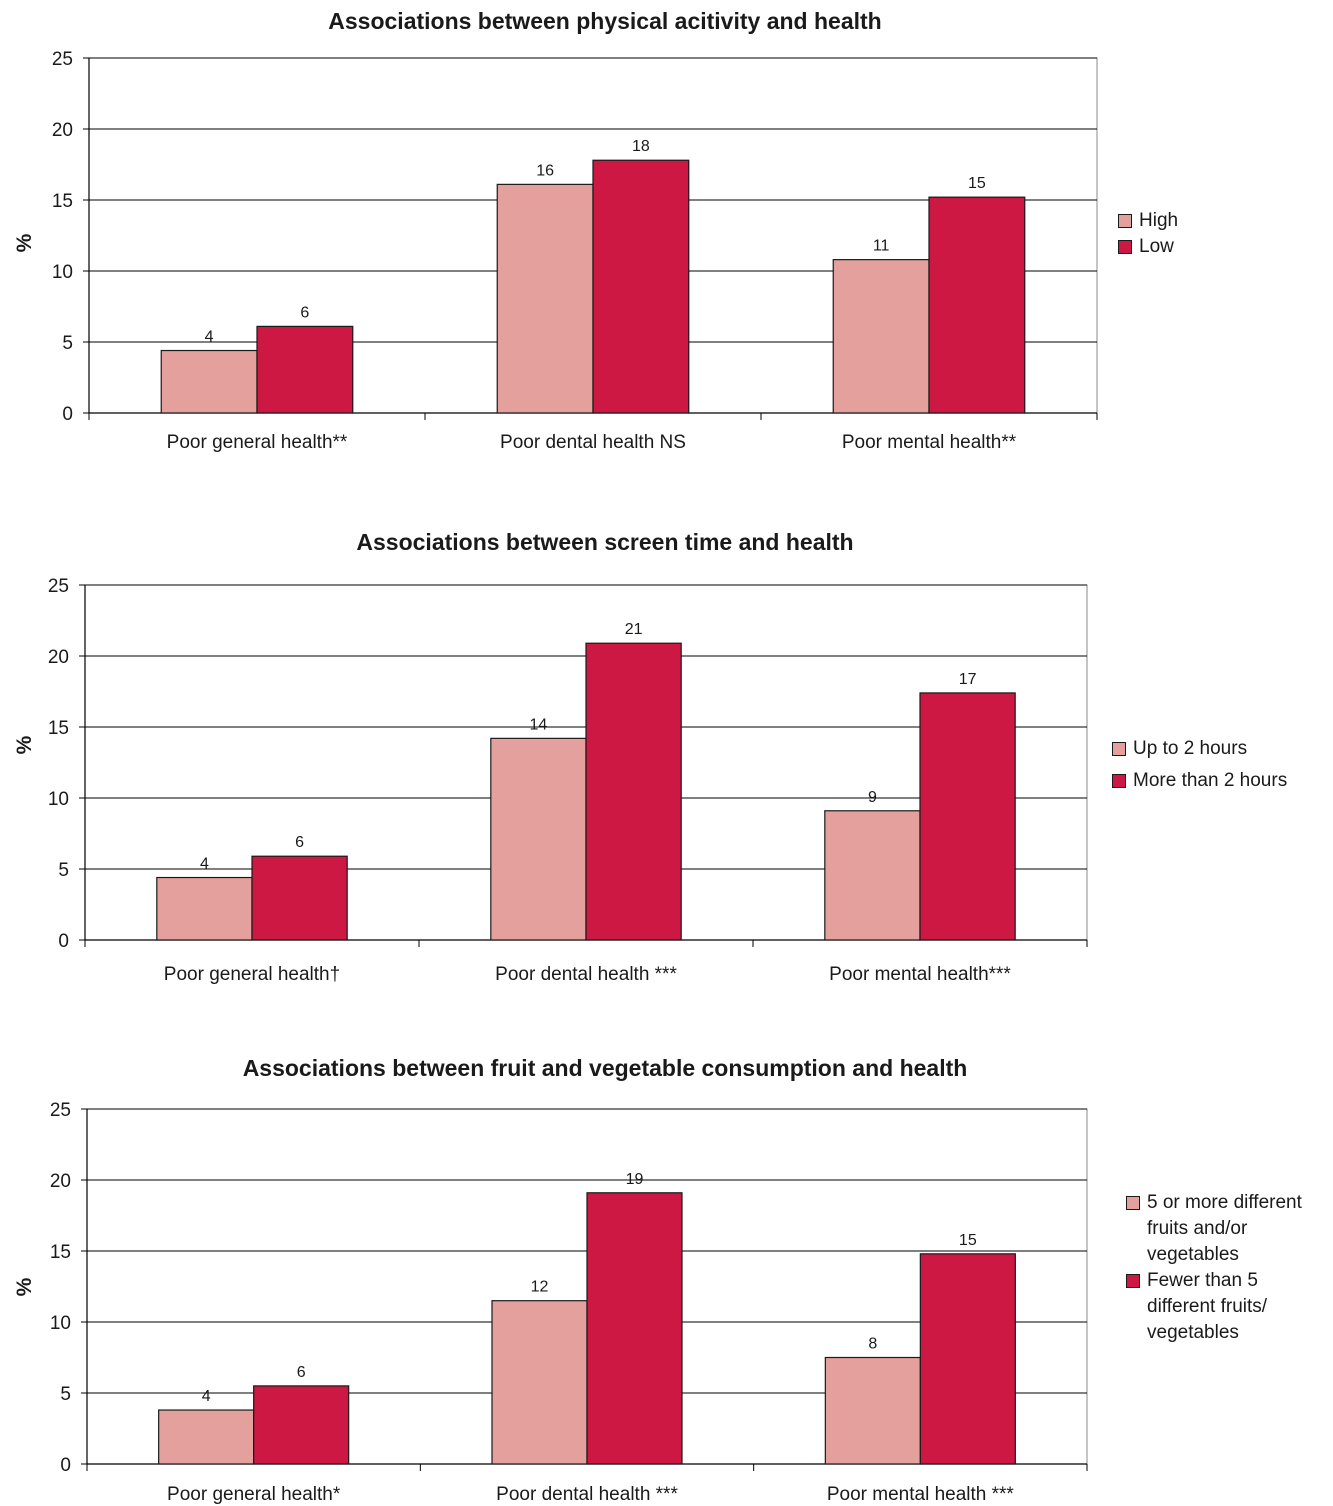 This screenshot has height=1506, width=1333. Describe the element at coordinates (872, 797) in the screenshot. I see `data-label: 9` at that location.